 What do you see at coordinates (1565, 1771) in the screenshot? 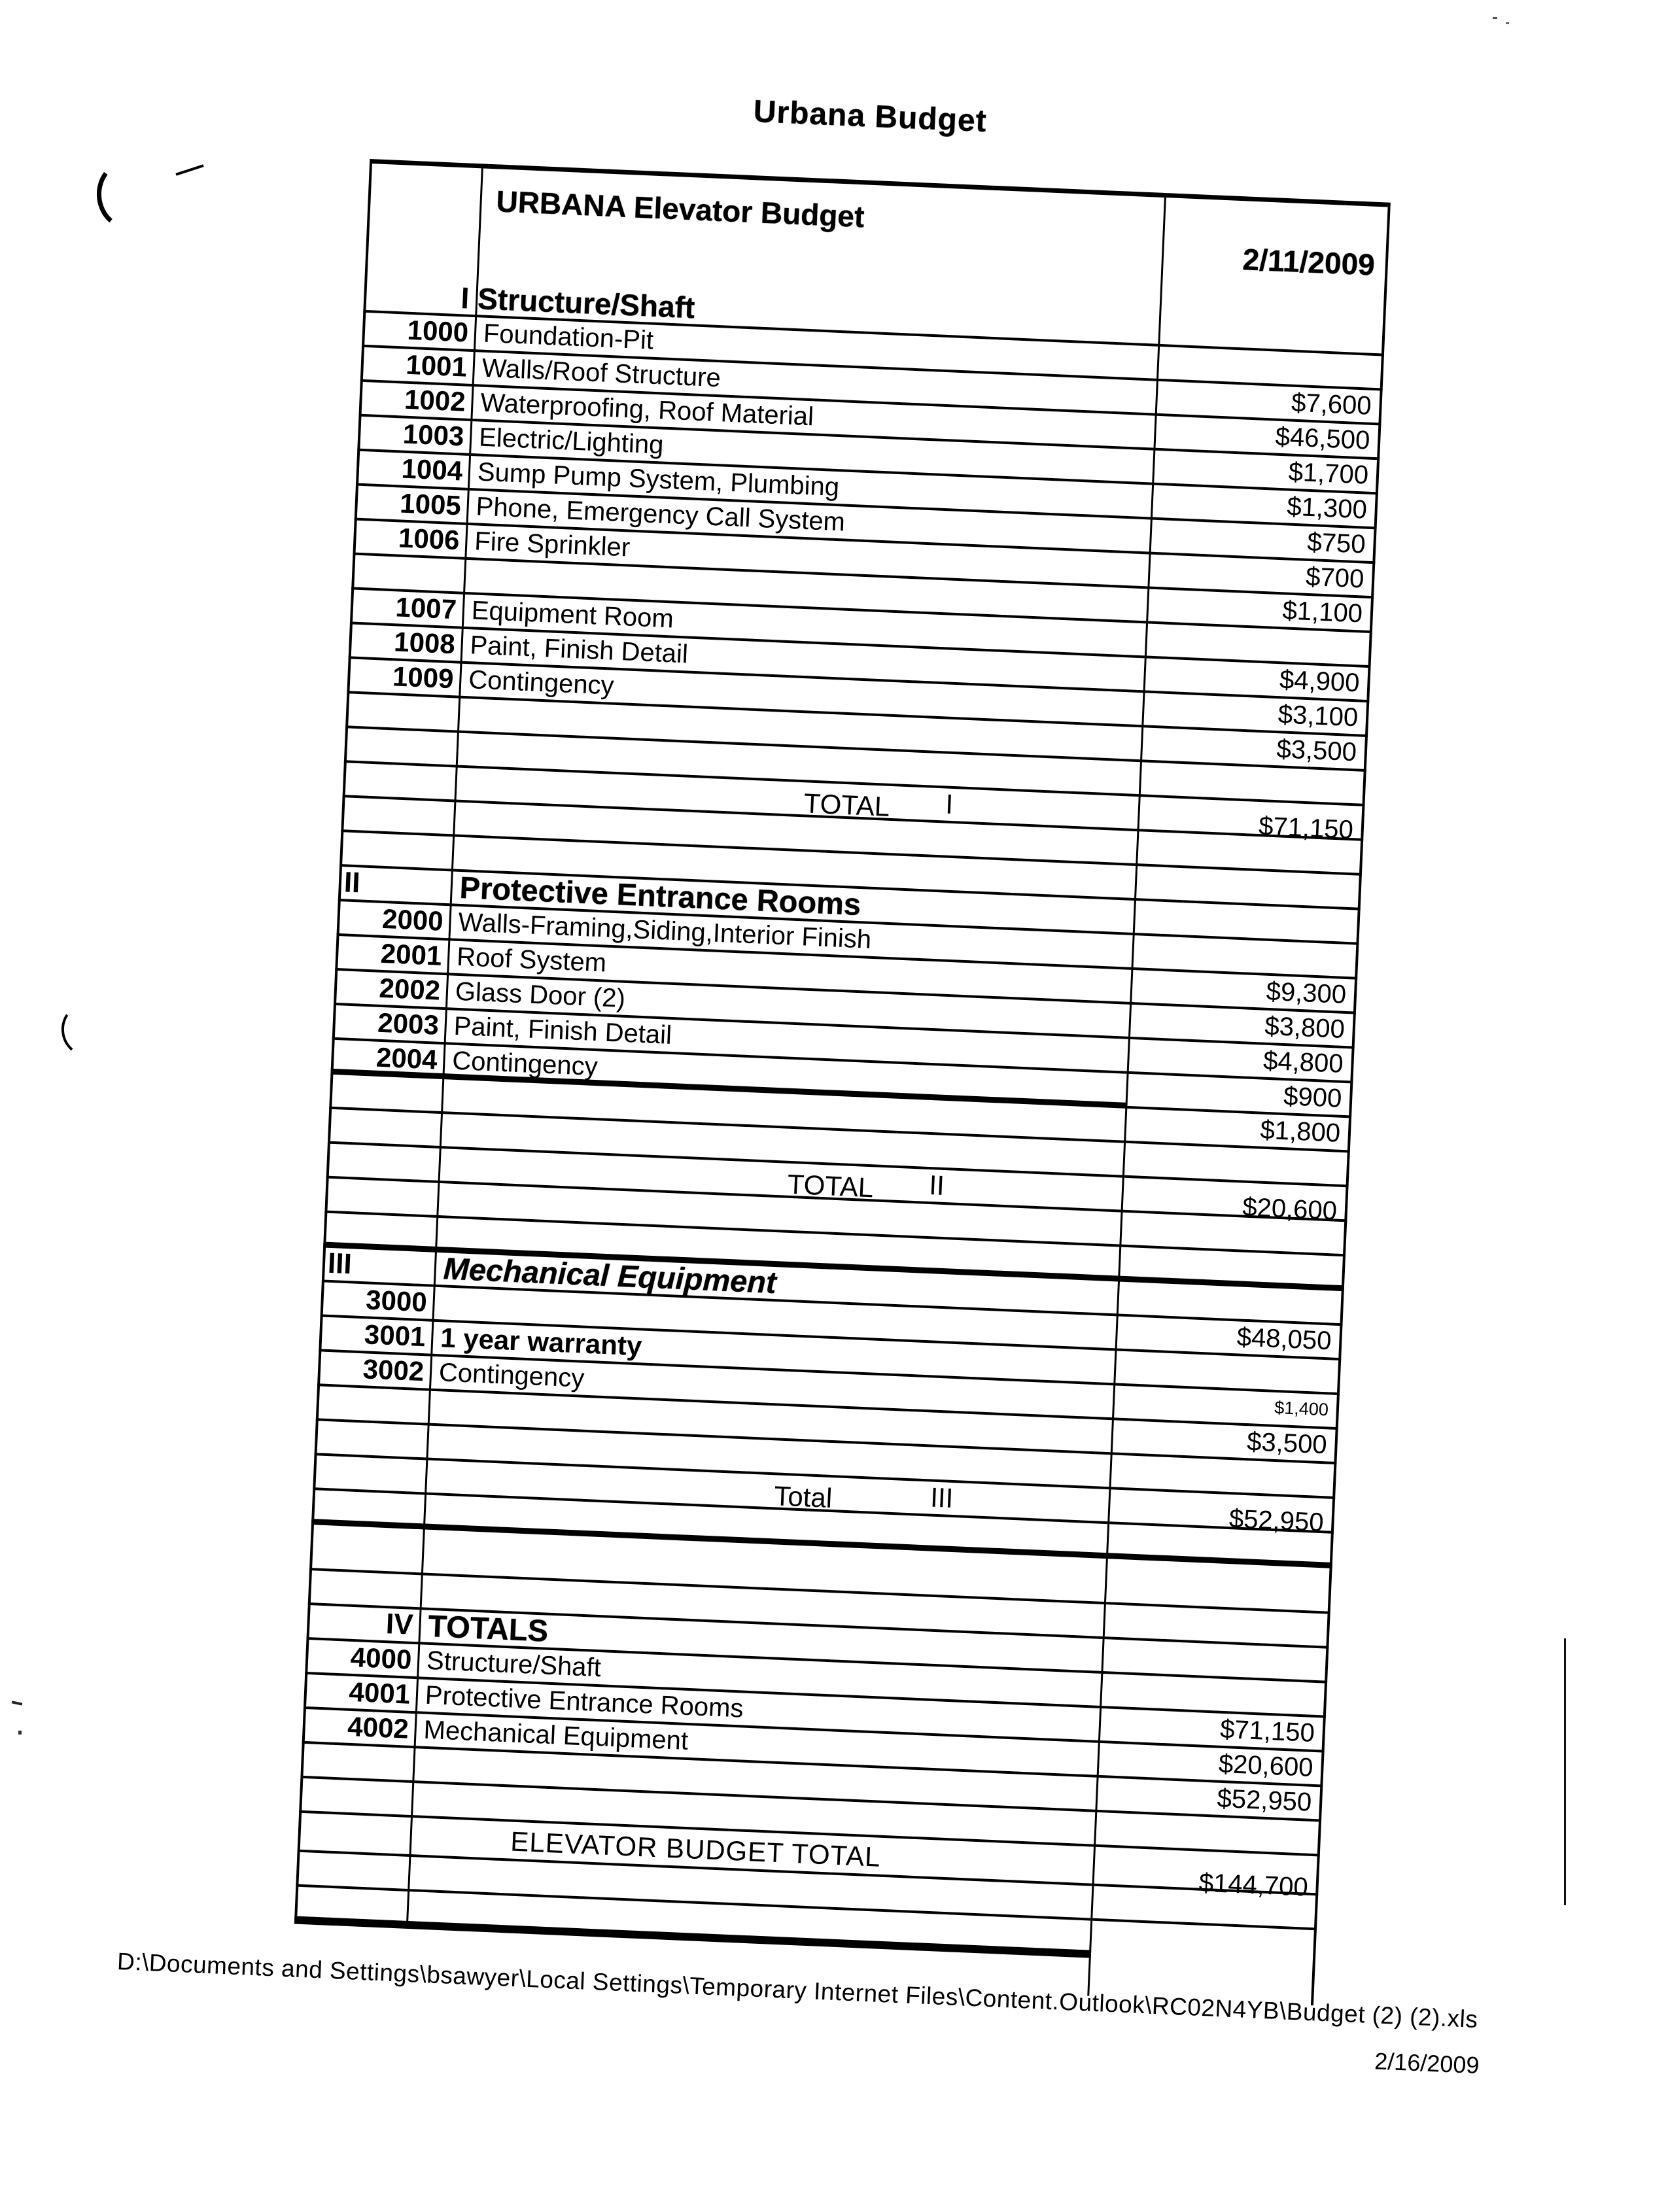
I see `scan-artifact-right-edge-line` at bounding box center [1565, 1771].